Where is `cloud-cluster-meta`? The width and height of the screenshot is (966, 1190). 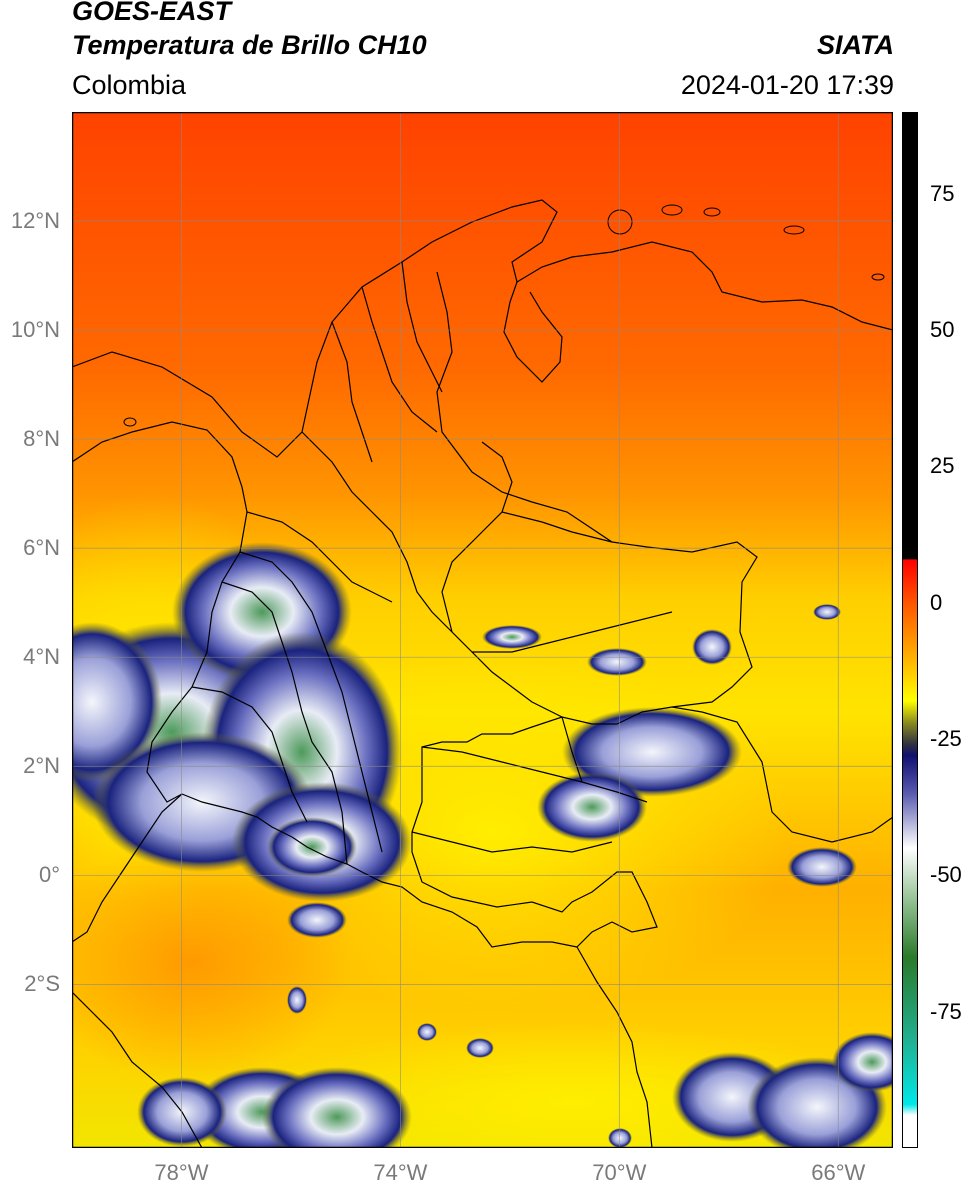
cloud-cluster-meta is located at coordinates (512, 637).